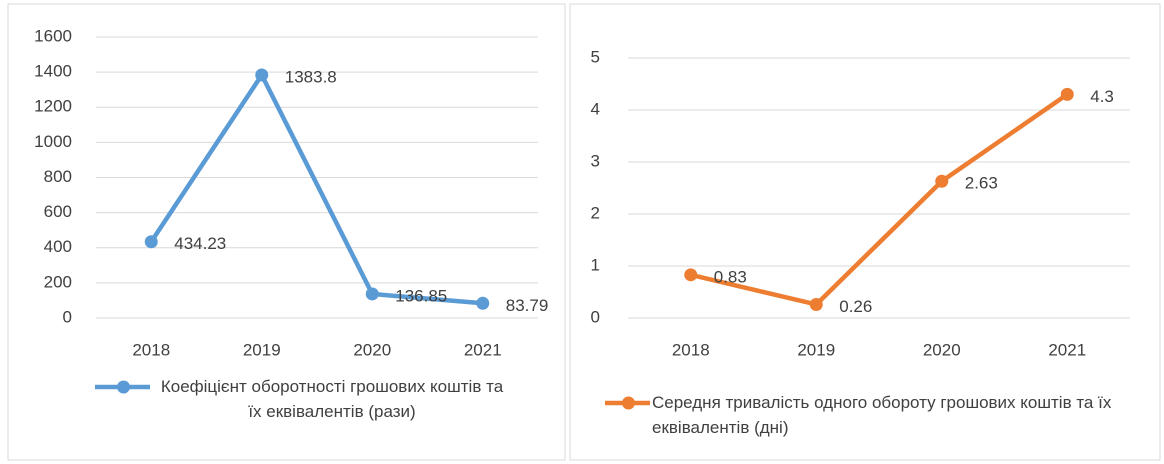 This screenshot has width=1164, height=464. What do you see at coordinates (595, 56) in the screenshot?
I see `y-tick-label: 5` at bounding box center [595, 56].